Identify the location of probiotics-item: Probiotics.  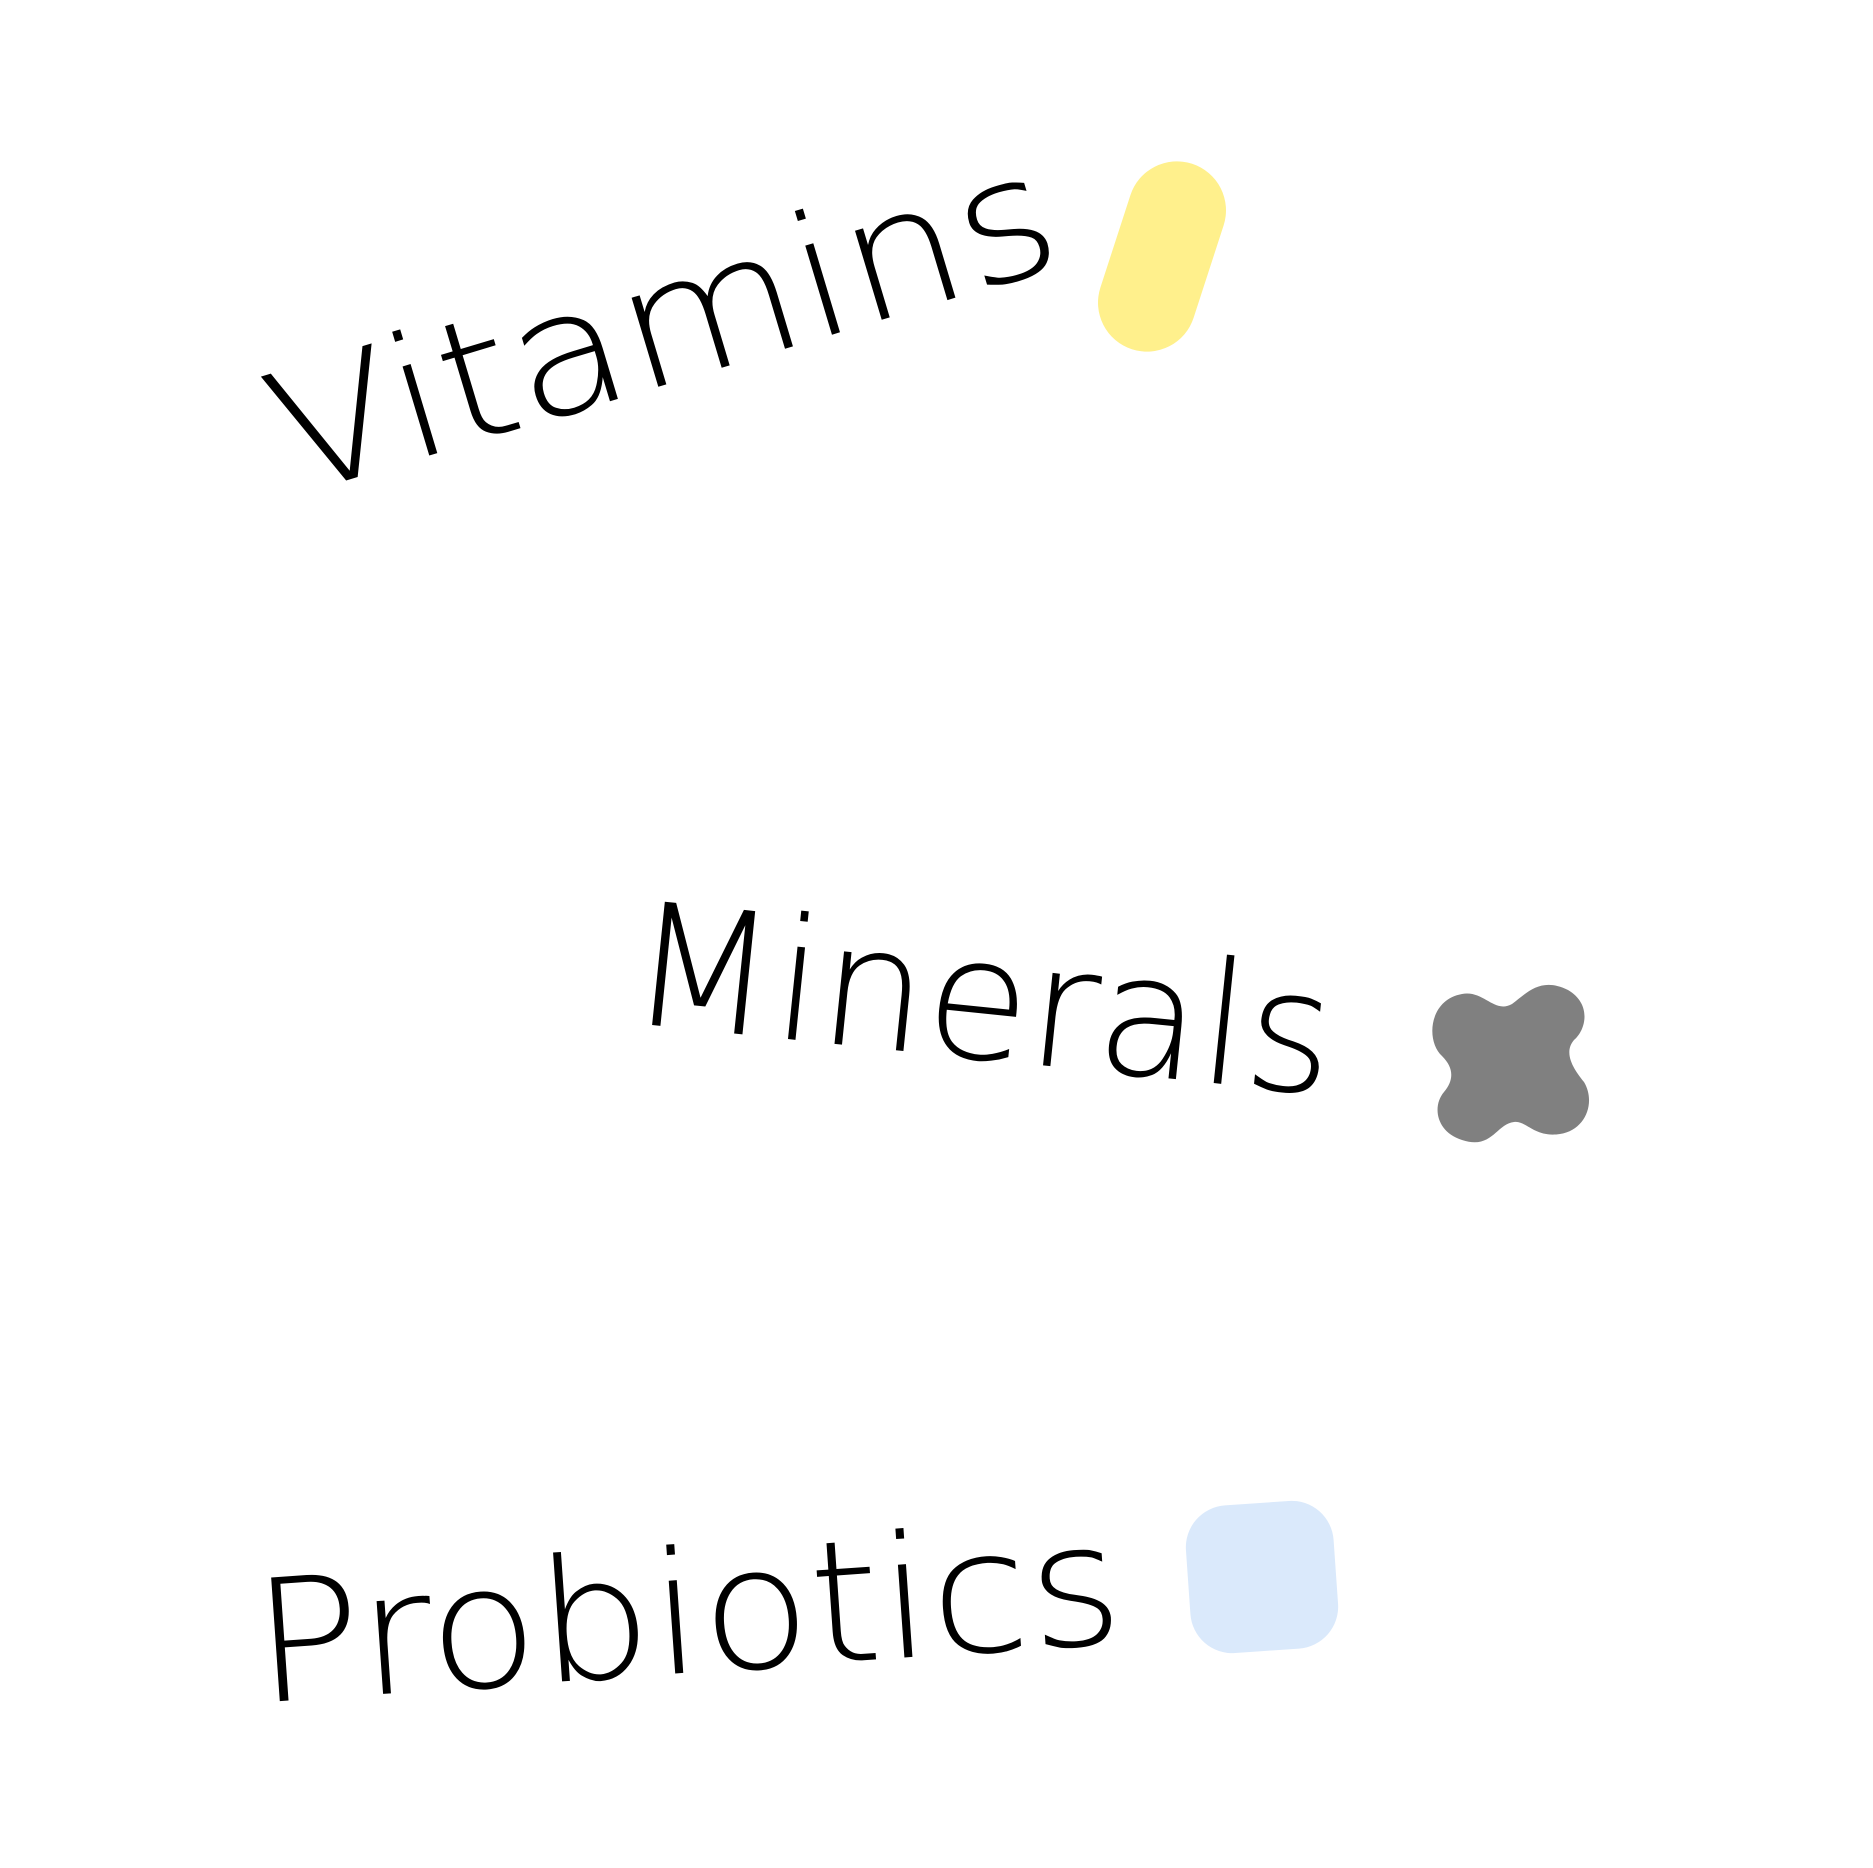
(687, 1614).